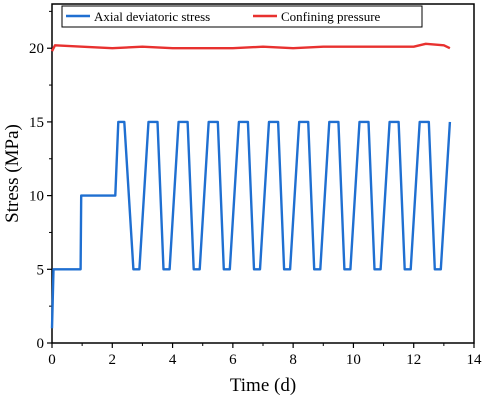 This screenshot has width=484, height=400. Describe the element at coordinates (41, 270) in the screenshot. I see `y-tick-label: 5` at that location.